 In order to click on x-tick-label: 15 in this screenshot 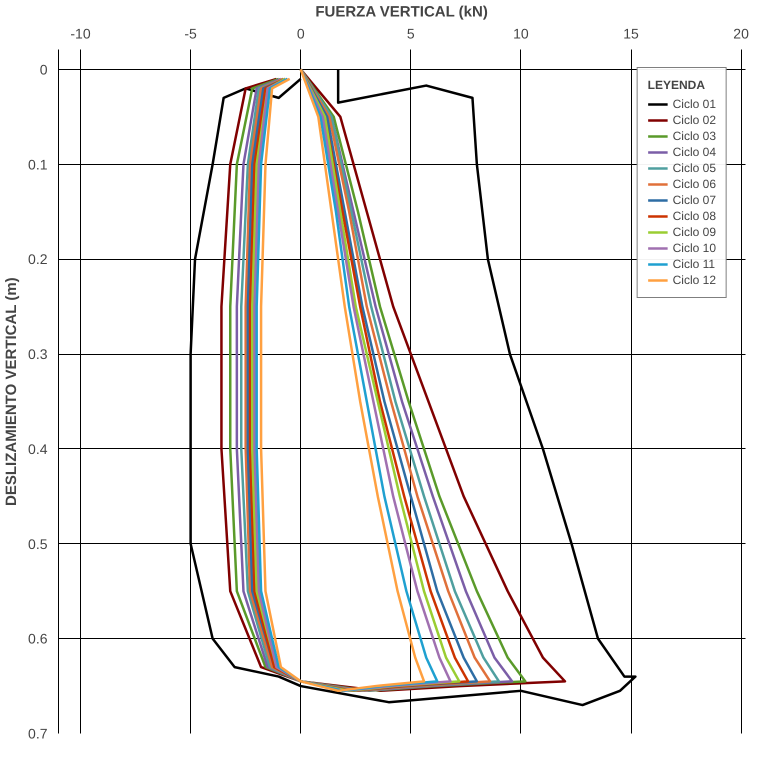, I will do `click(631, 34)`.